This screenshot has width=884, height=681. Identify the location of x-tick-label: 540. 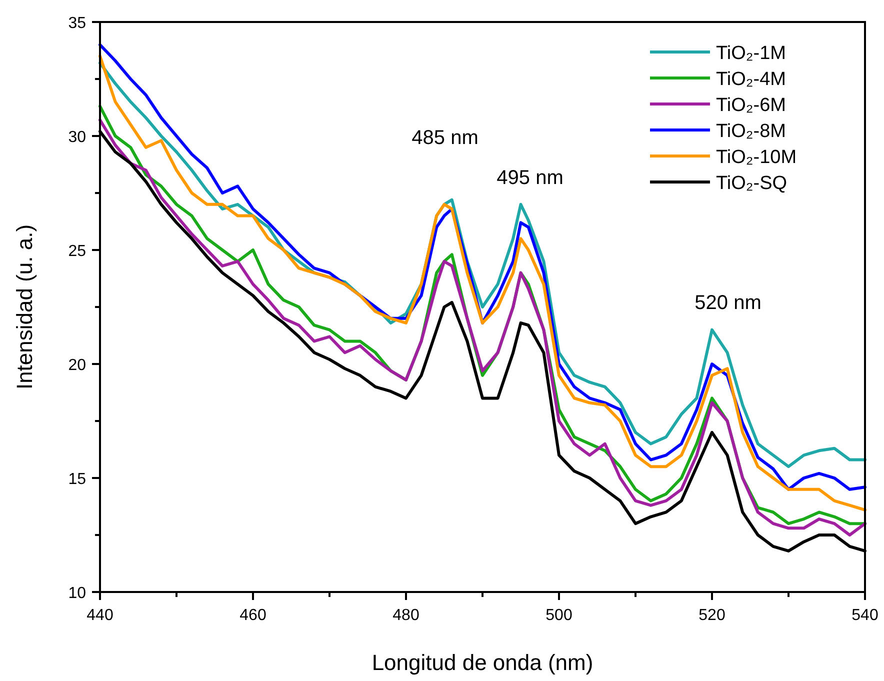
(865, 615).